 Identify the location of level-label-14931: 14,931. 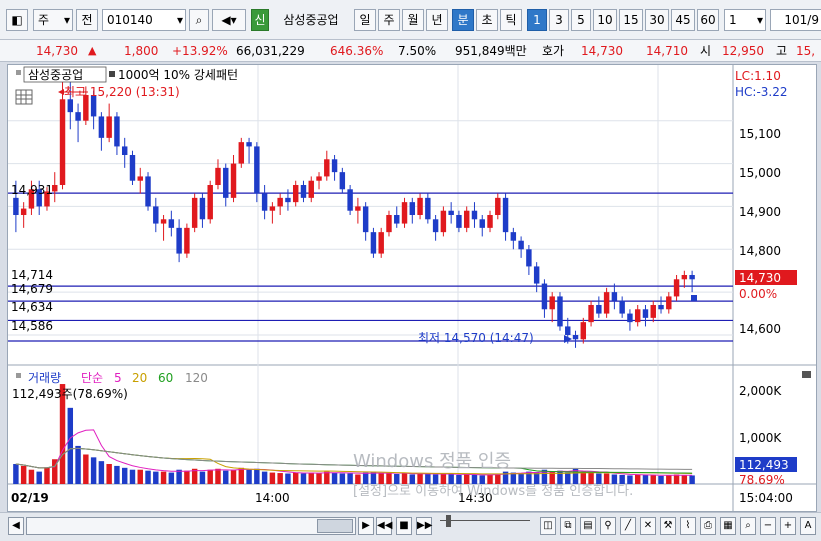
(32, 190).